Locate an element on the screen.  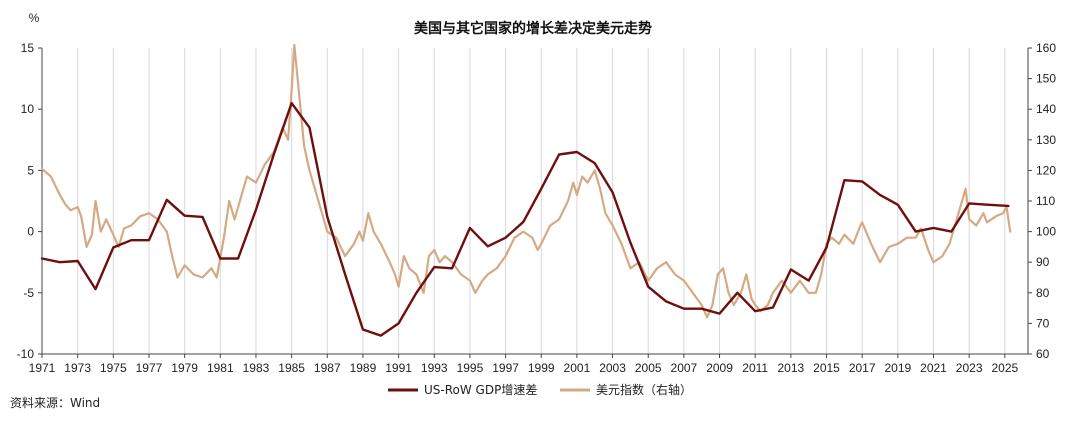
x-tick-label-2025: 2025 is located at coordinates (1004, 368).